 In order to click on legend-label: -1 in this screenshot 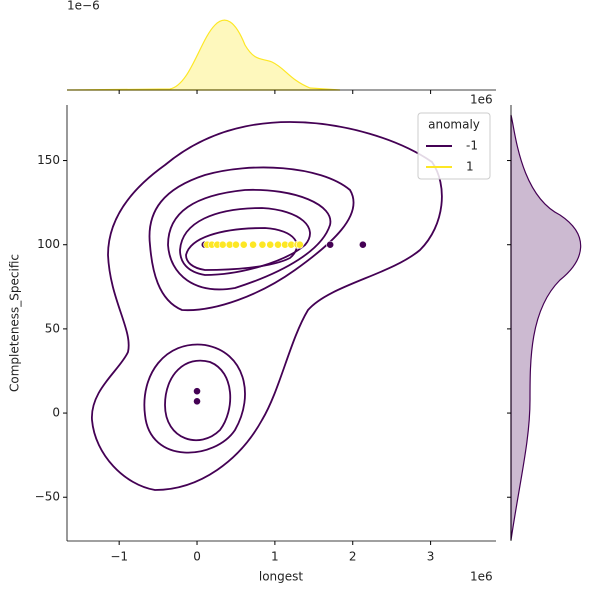, I will do `click(472, 146)`.